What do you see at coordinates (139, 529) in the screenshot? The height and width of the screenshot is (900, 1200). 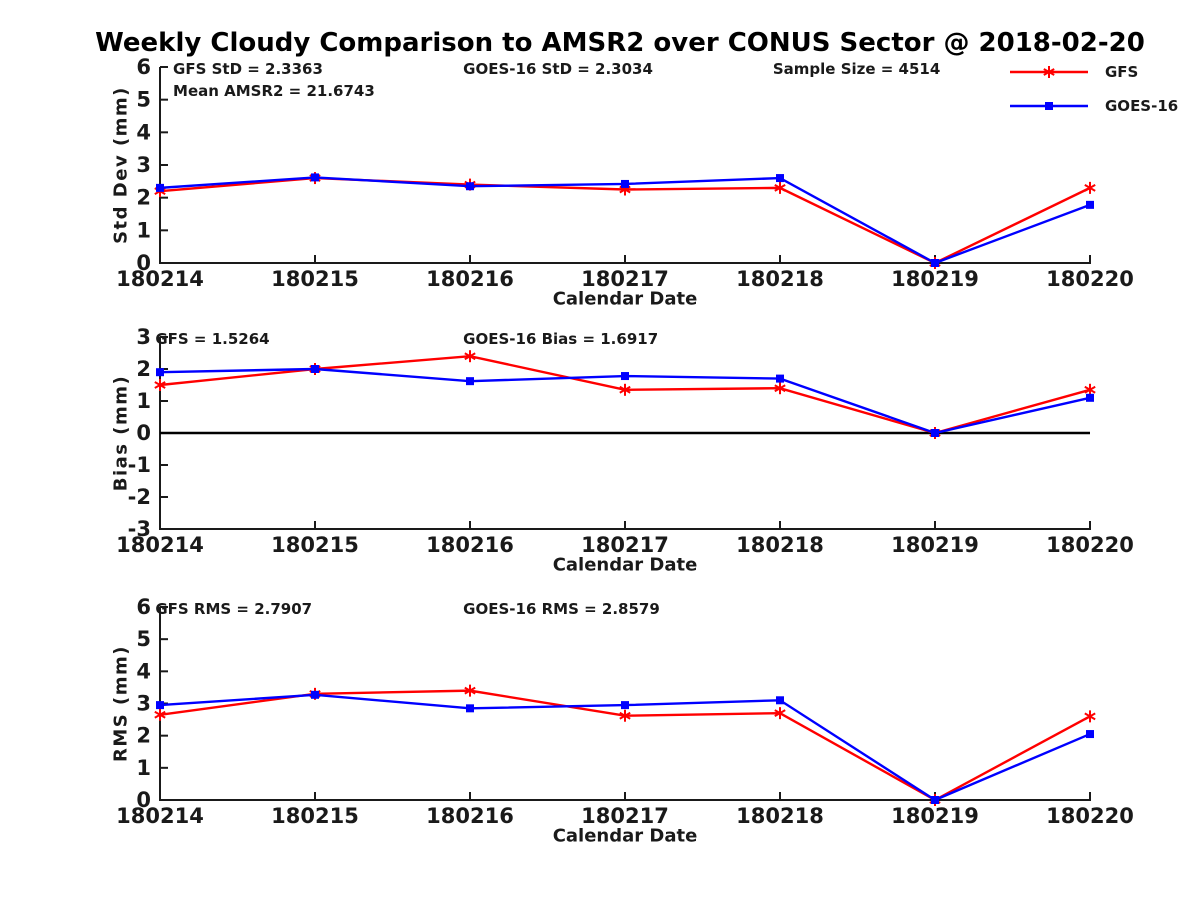 I see `y-tick-label: -3` at bounding box center [139, 529].